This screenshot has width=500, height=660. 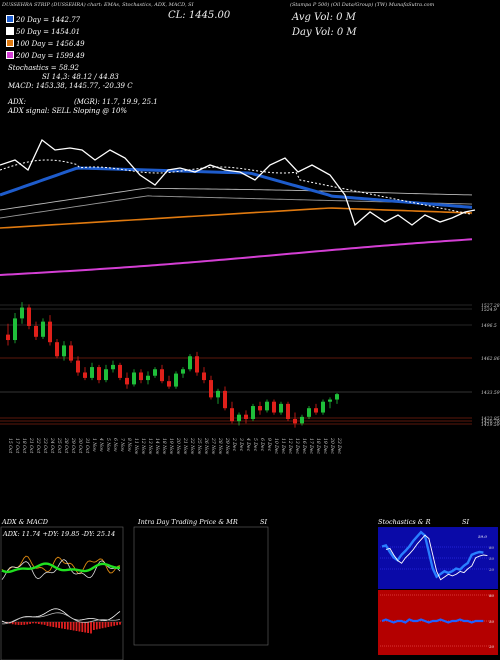 What do you see at coordinates (490, 393) in the screenshot?
I see `price-axis-label: 1433.59` at bounding box center [490, 393].